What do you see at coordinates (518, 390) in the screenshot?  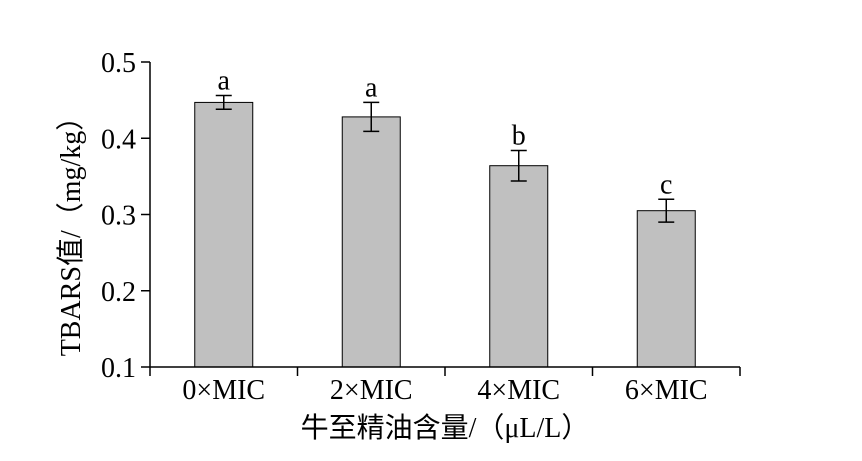 I see `x-tick-label: 4×MIC` at bounding box center [518, 390].